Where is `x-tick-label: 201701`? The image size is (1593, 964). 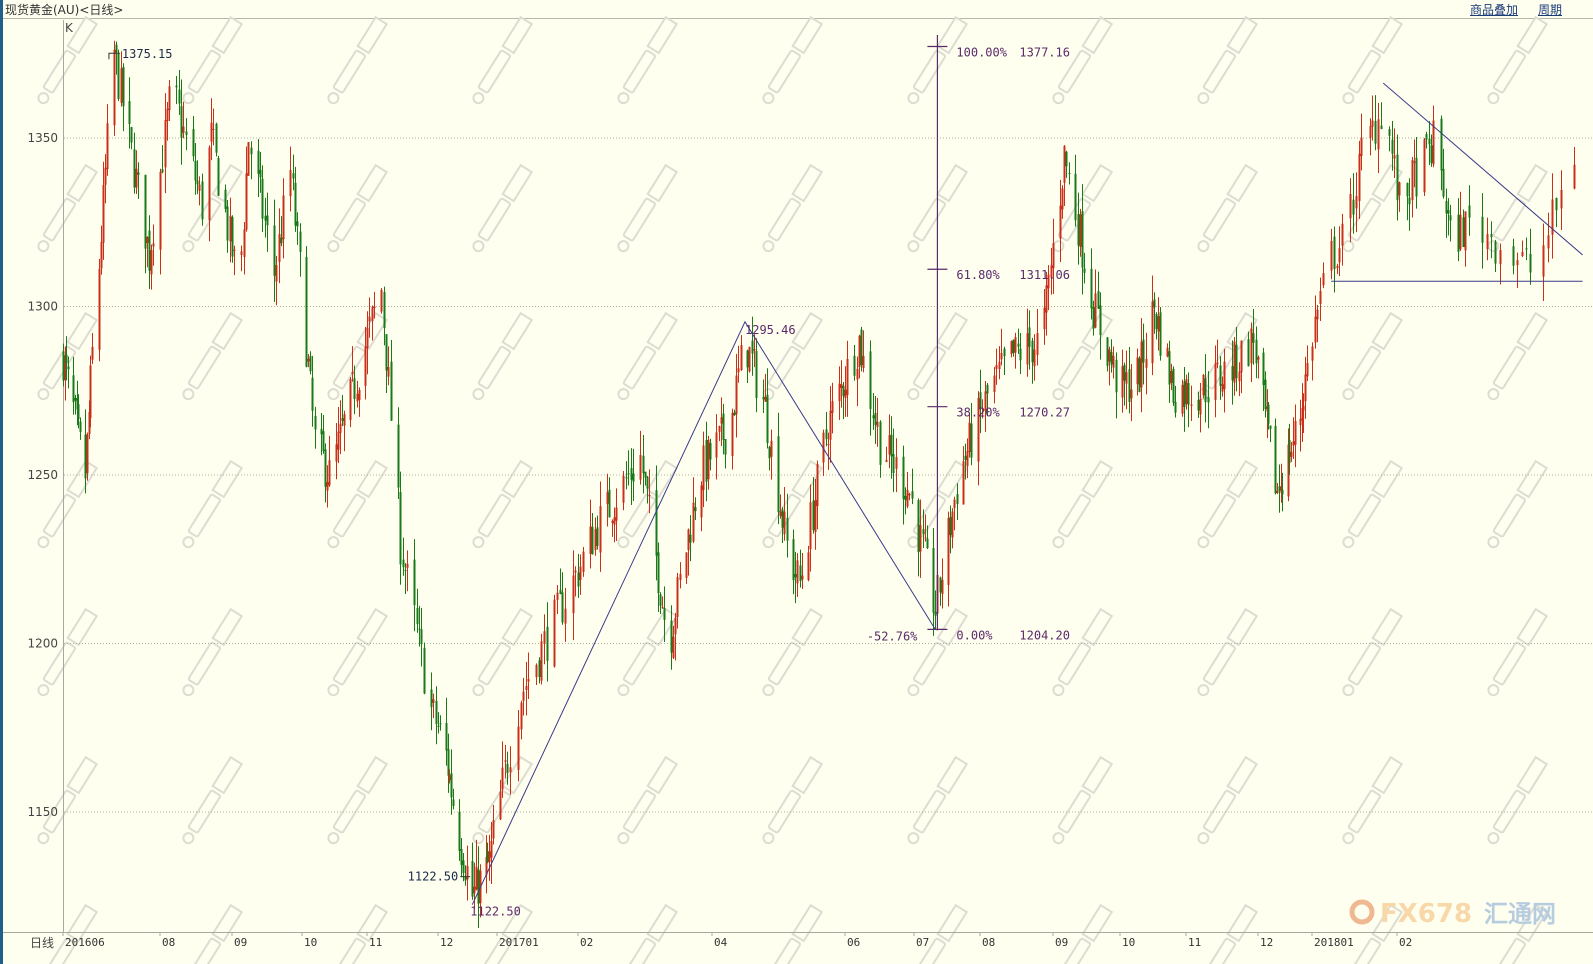
x-tick-label: 201701 is located at coordinates (519, 942).